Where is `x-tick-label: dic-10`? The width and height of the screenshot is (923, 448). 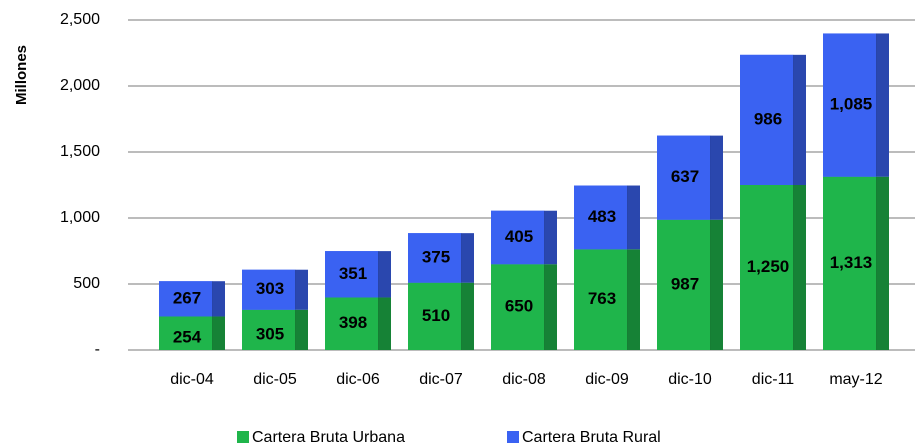 x-tick-label: dic-10 is located at coordinates (690, 379).